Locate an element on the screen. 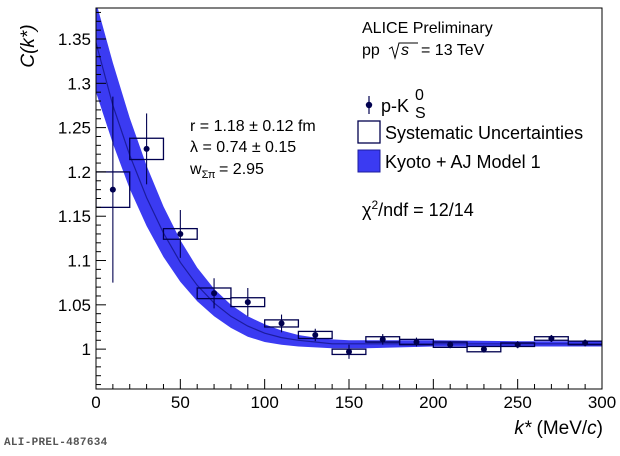  svg-text: Kyoto + AJ Model 1 is located at coordinates (463, 162).